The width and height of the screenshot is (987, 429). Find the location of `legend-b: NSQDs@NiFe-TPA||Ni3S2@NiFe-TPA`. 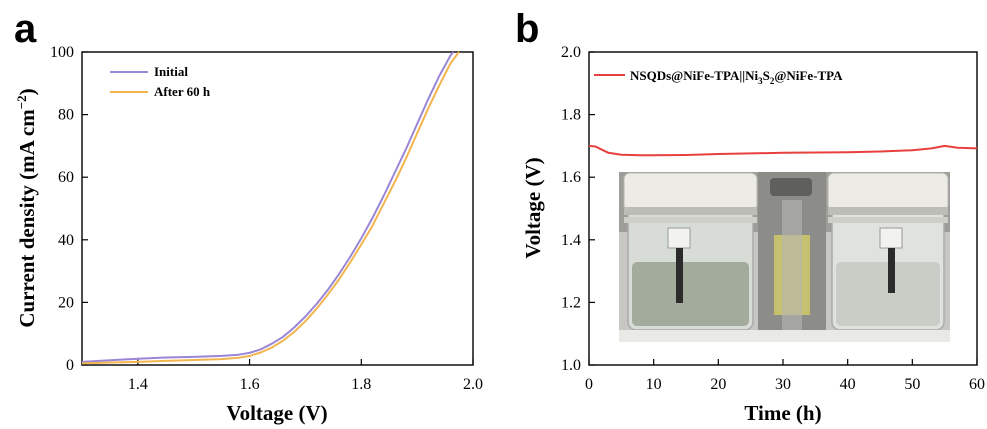

legend-b: NSQDs@NiFe-TPA||Ni3S2@NiFe-TPA is located at coordinates (718, 77).